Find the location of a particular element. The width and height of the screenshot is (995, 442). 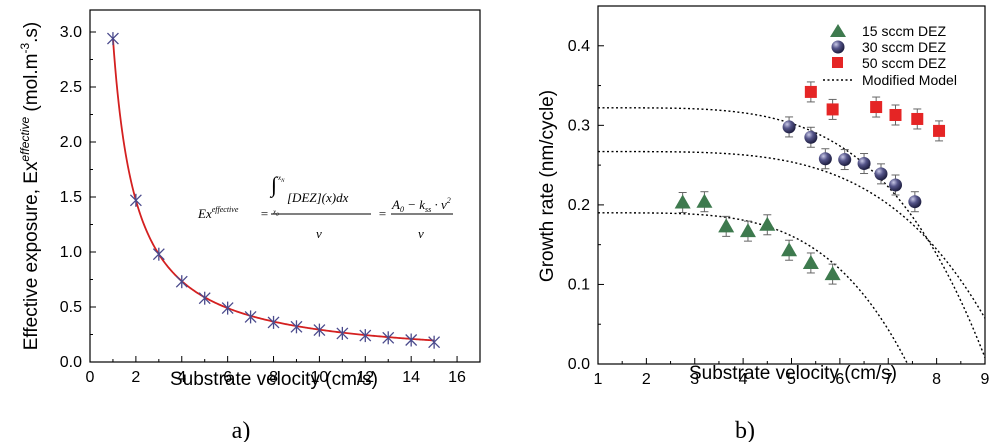

equation-num2-pow: 2 is located at coordinates (449, 200).